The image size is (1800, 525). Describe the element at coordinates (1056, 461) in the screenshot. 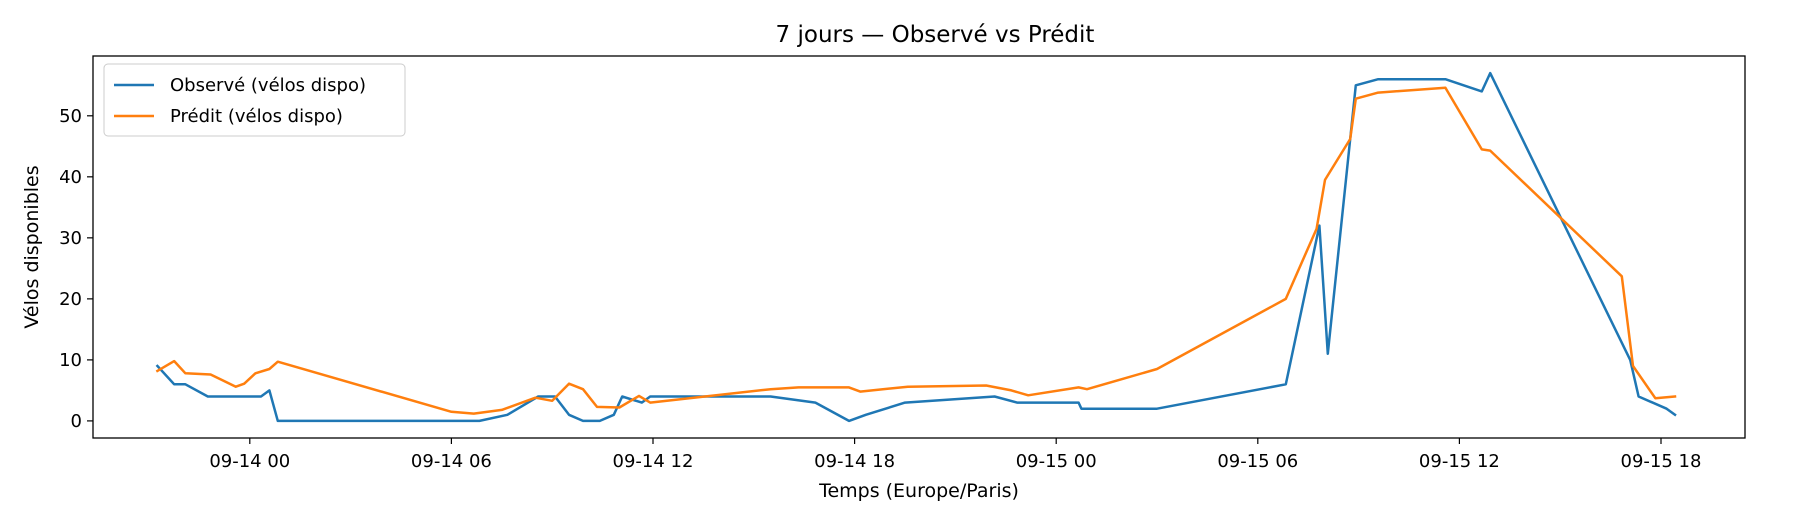

I see `x-tick-label: 09-15 00` at that location.